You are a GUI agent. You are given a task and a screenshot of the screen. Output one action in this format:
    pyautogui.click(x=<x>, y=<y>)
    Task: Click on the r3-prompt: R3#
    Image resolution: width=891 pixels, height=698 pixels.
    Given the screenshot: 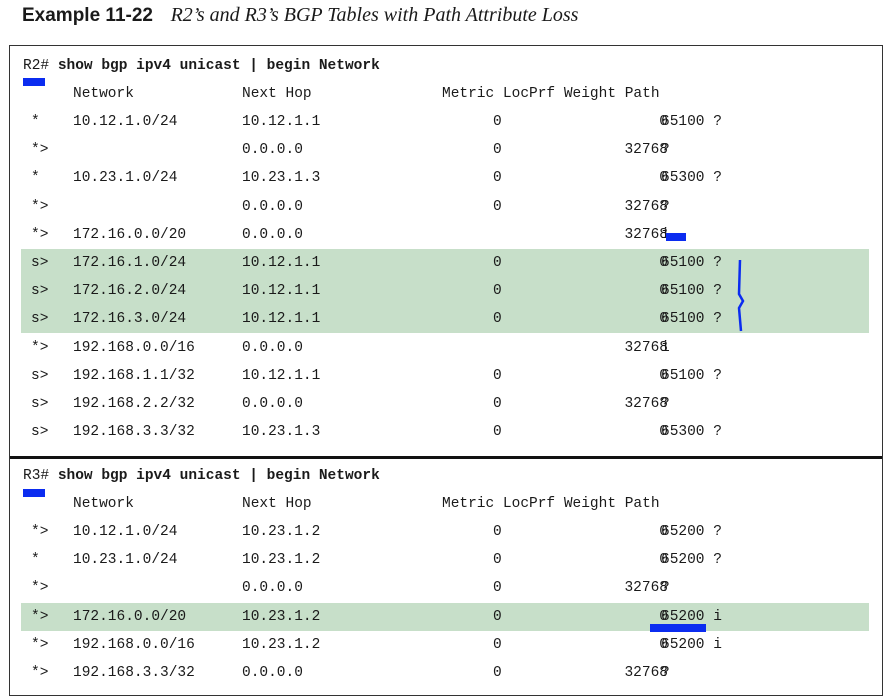 What is the action you would take?
    pyautogui.click(x=36, y=476)
    